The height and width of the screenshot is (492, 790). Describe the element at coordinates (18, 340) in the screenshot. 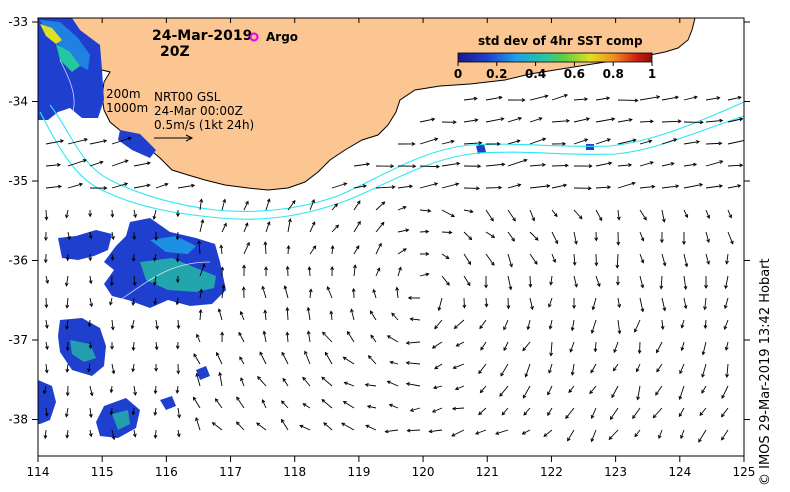

I see `lat-tick-label: -37` at that location.